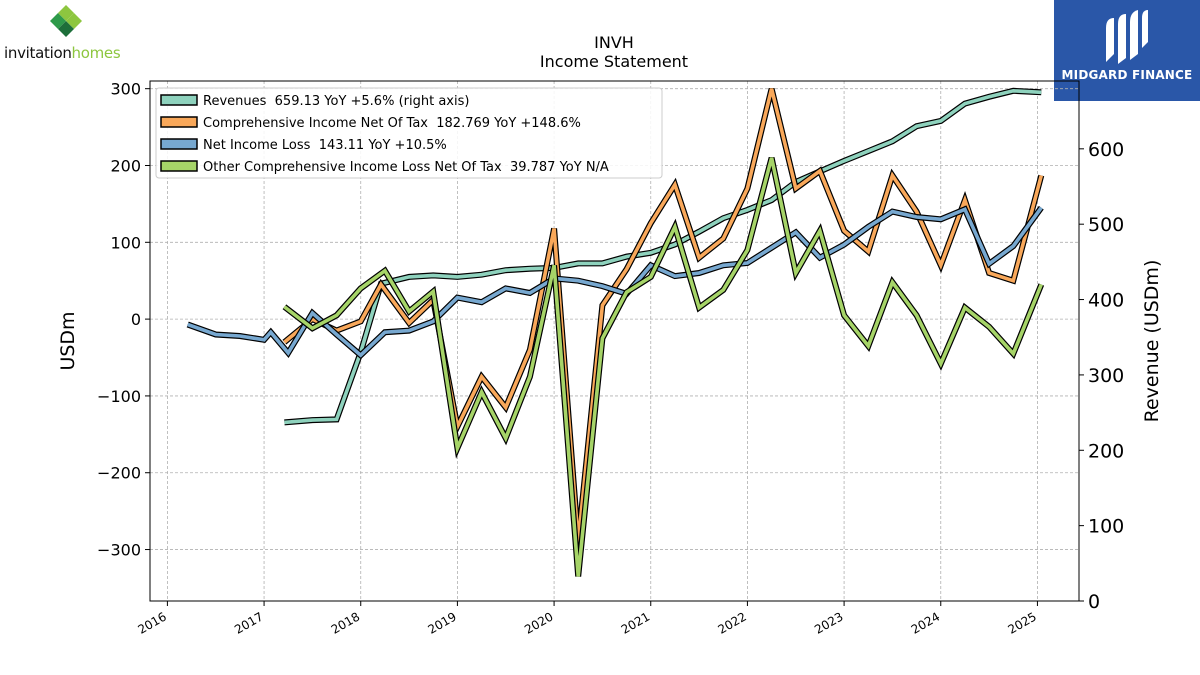 This screenshot has height=675, width=1200. I want to click on y-tick-label: −300, so click(119, 550).